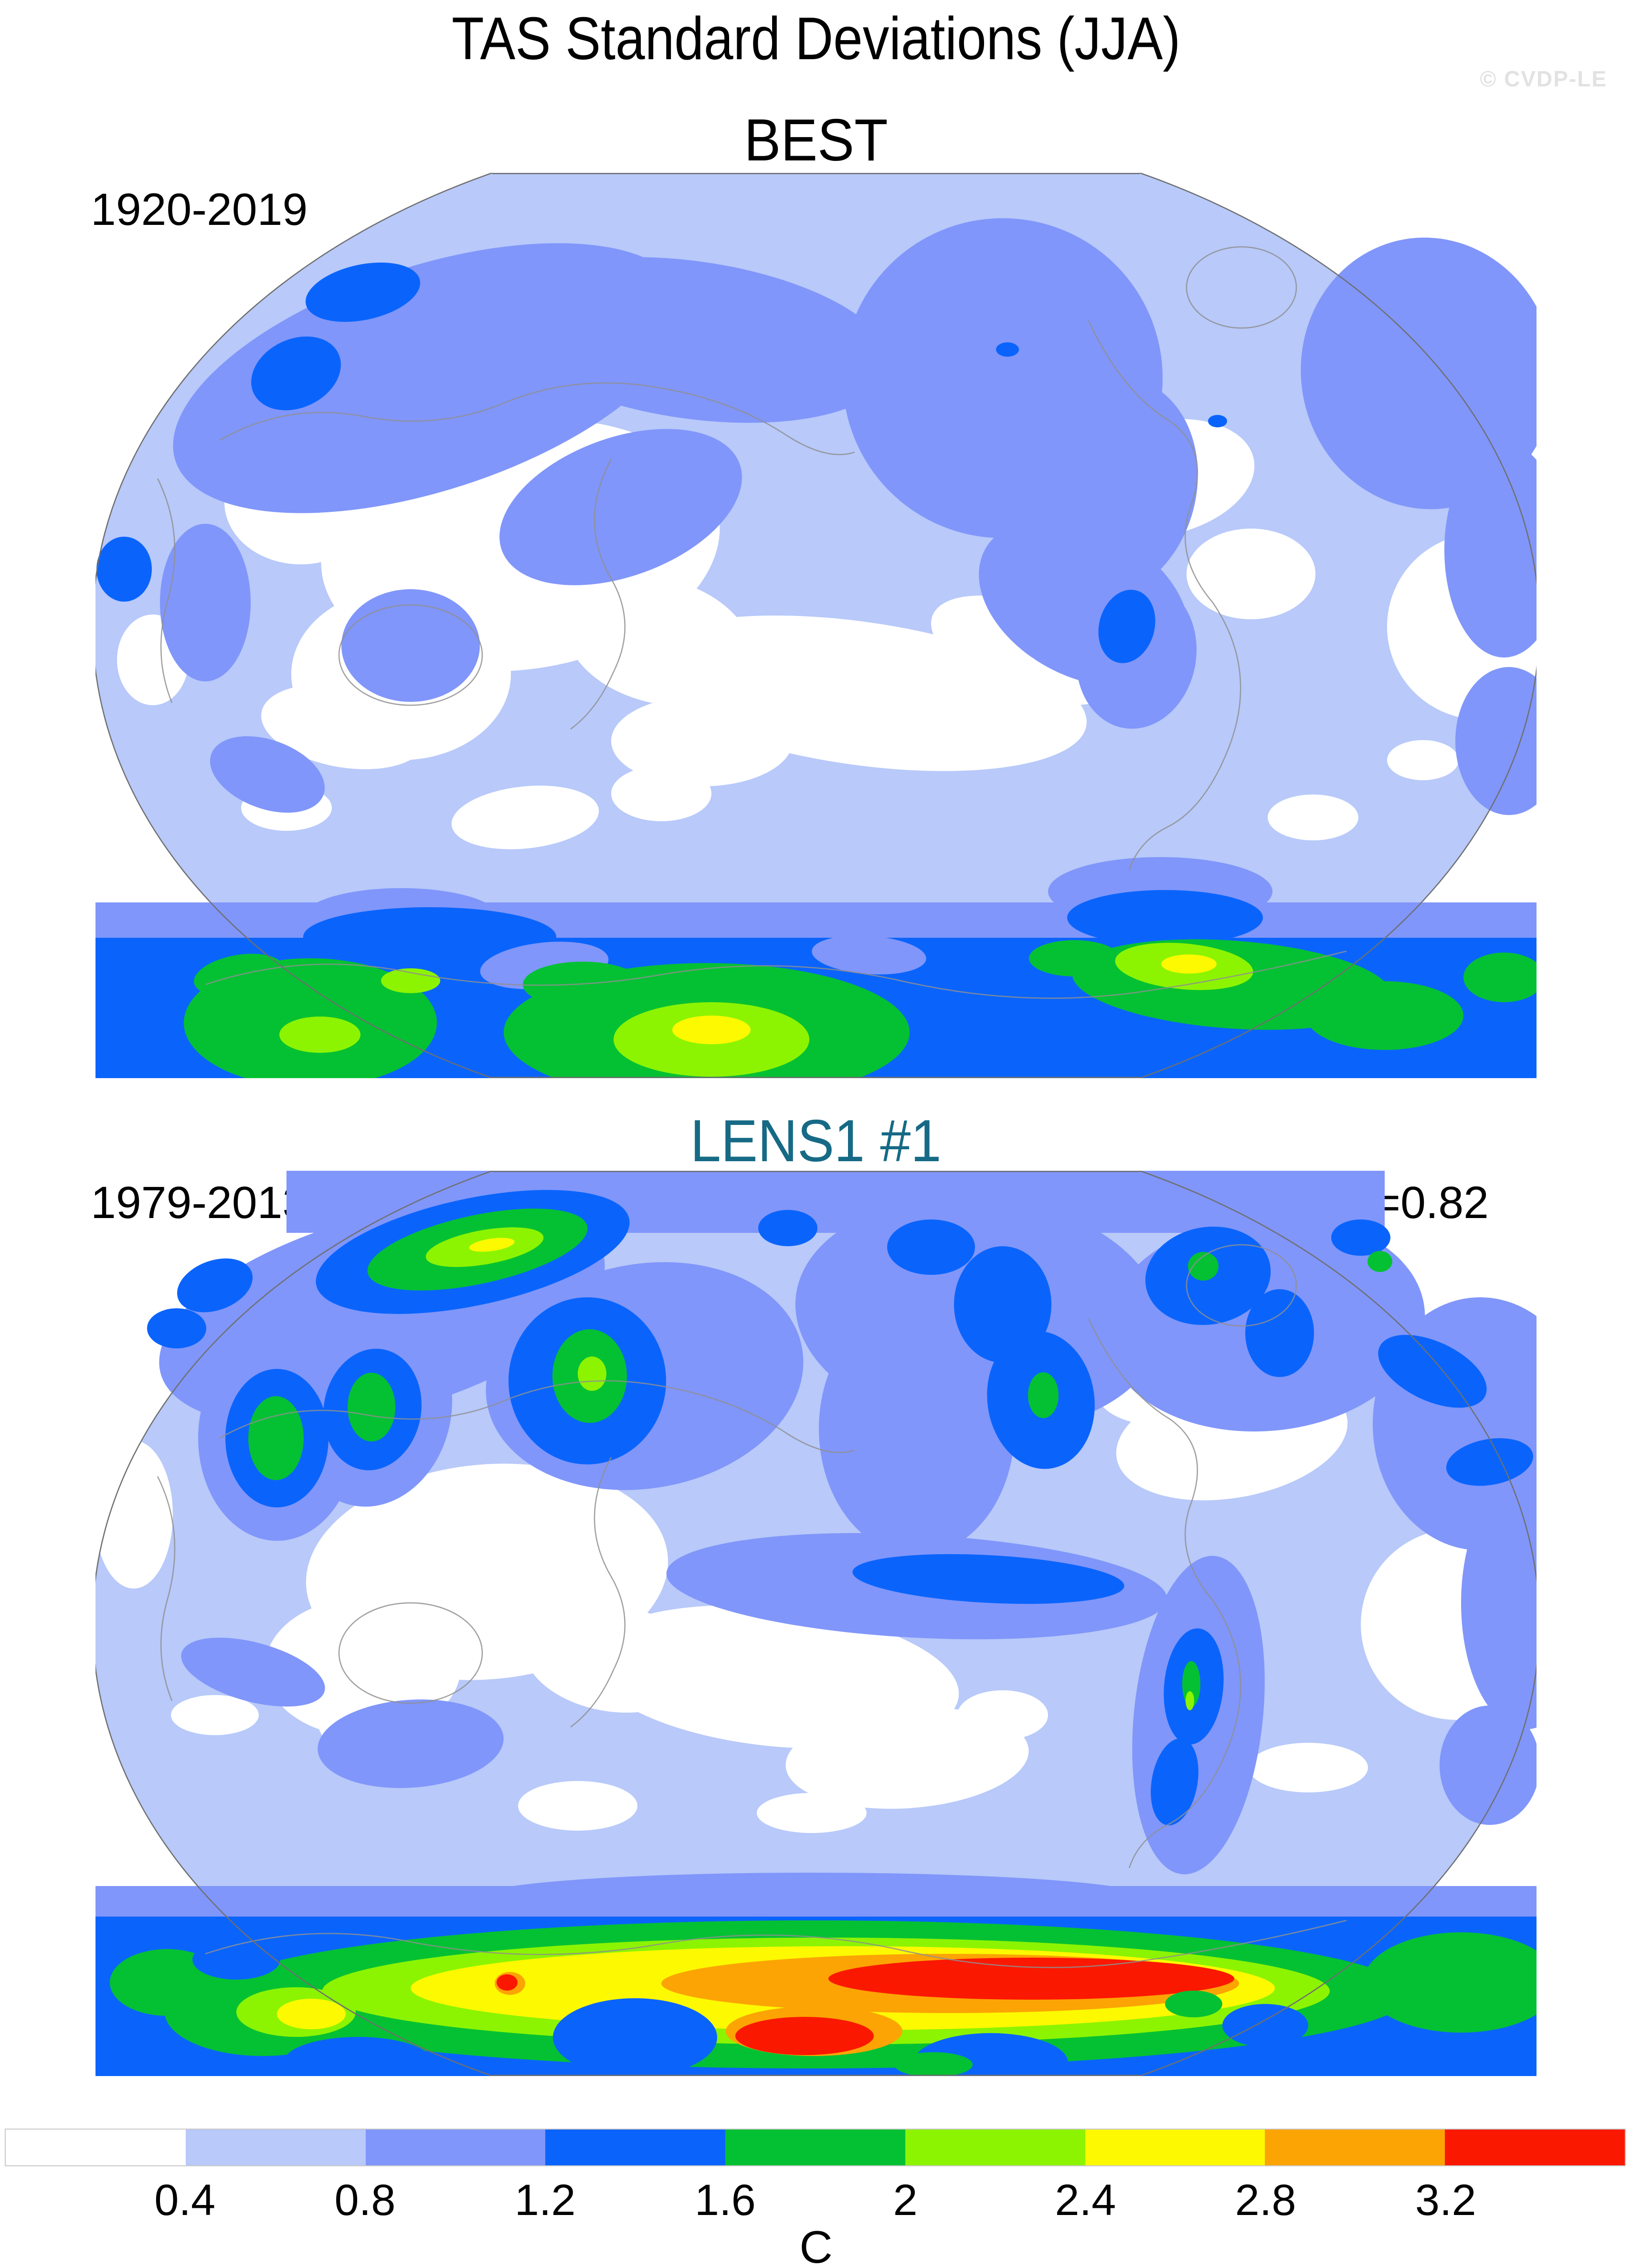 The image size is (1632, 2268). Describe the element at coordinates (816, 38) in the screenshot. I see `page-title-text: TAS Standard Deviations (JJA)` at that location.